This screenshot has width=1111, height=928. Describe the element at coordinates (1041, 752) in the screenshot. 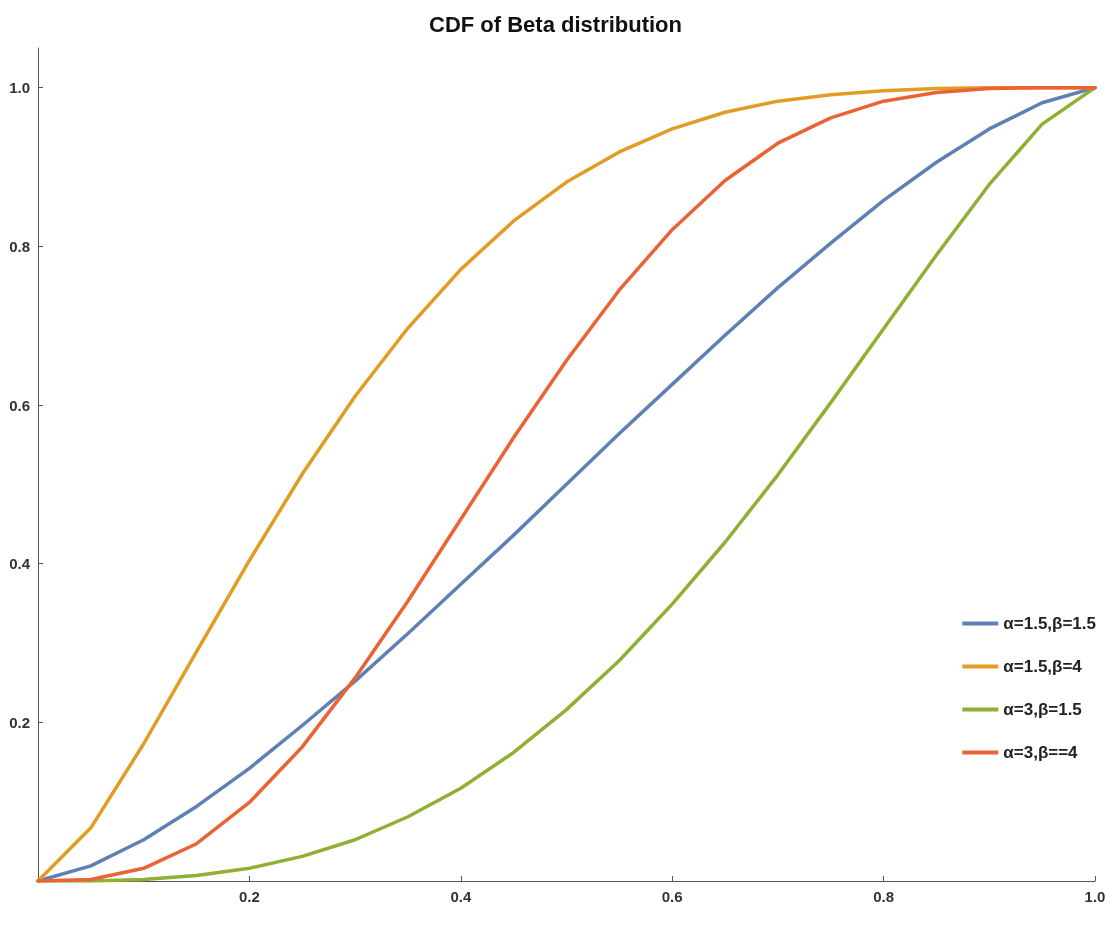

I see `legend-label: α=3,β==4` at that location.